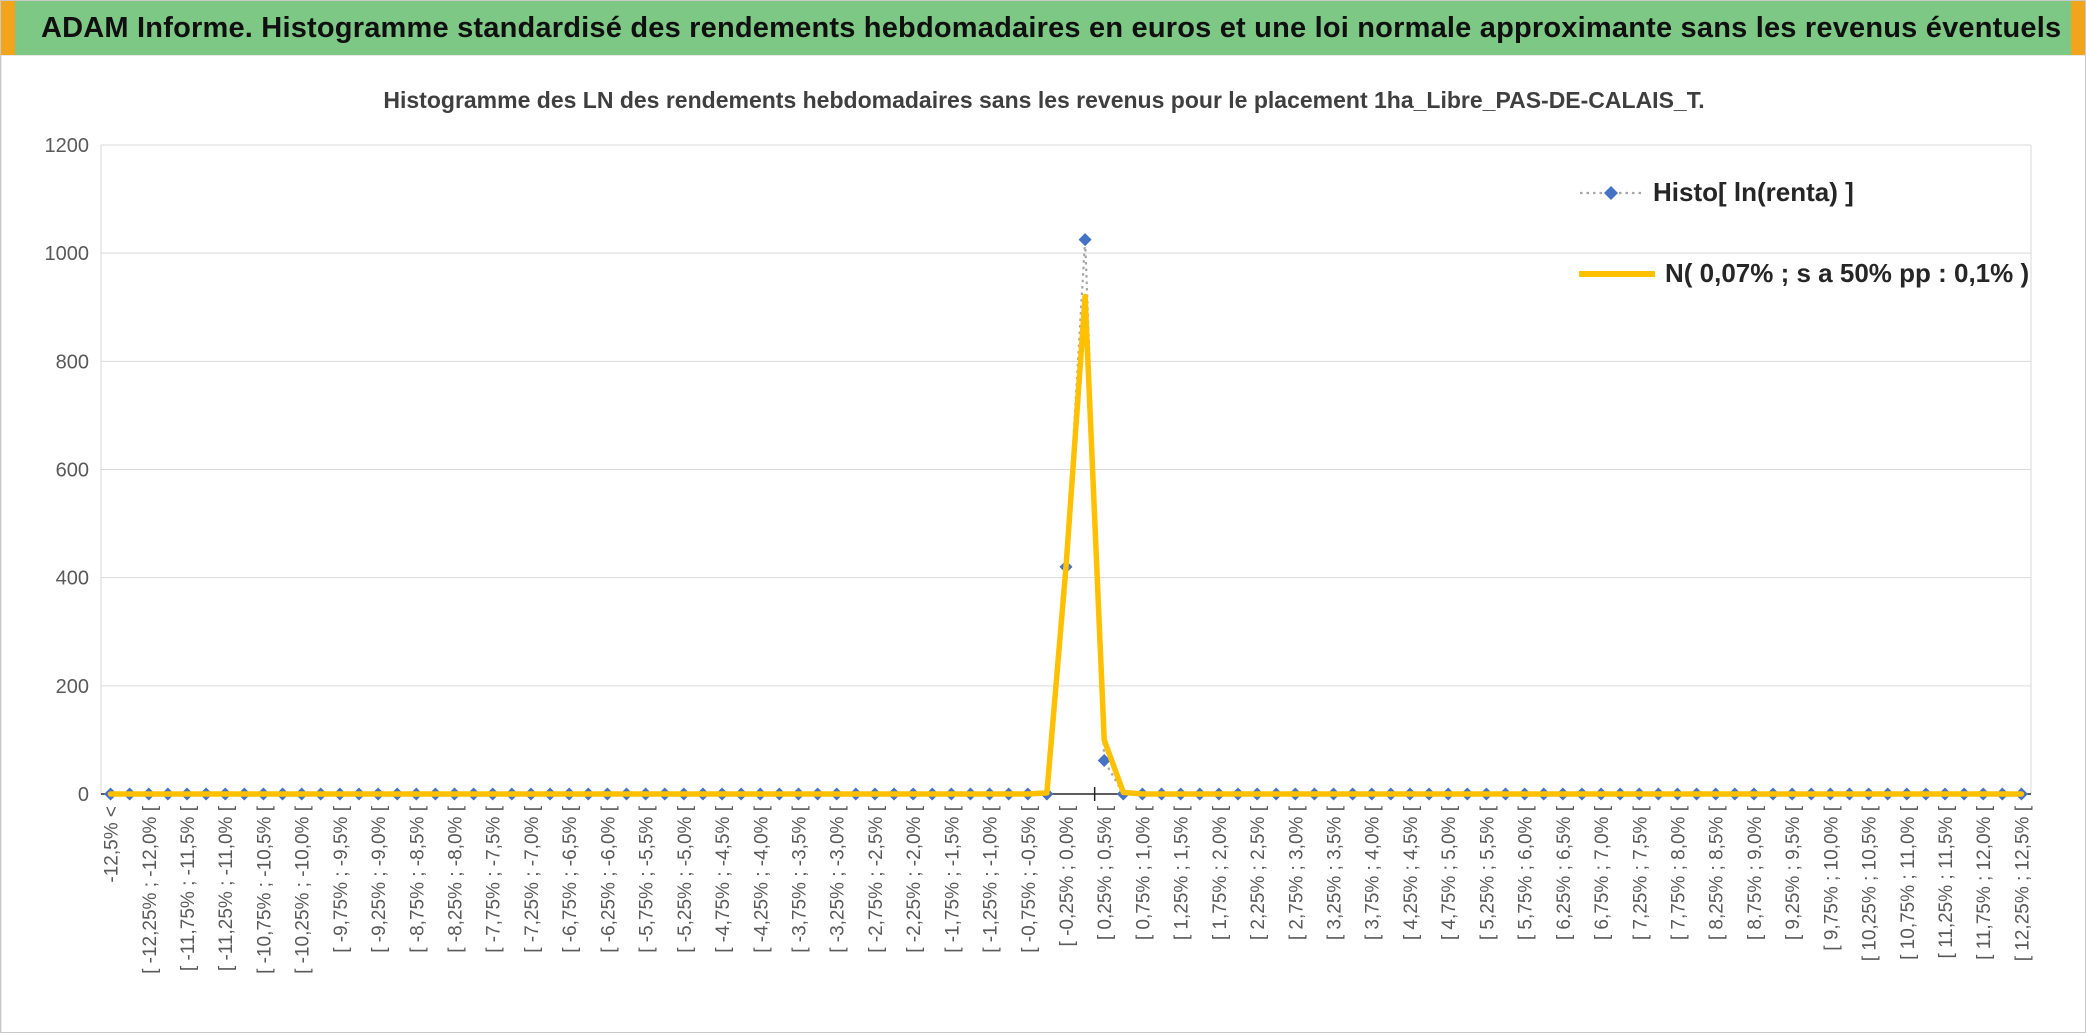  I want to click on svg-text: [ 7,75% ; 8,0% [, so click(1678, 872).